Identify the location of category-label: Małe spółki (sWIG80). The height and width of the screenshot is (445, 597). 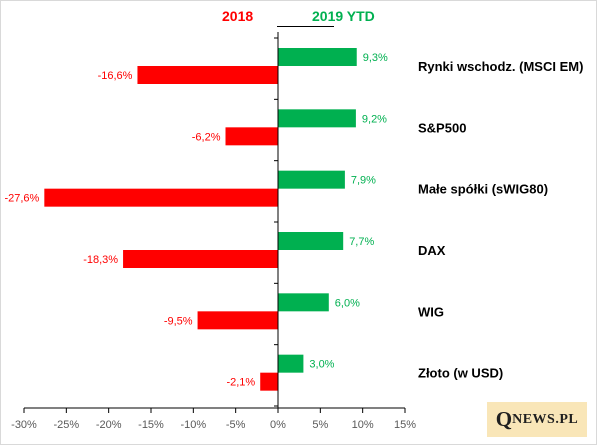
(483, 189).